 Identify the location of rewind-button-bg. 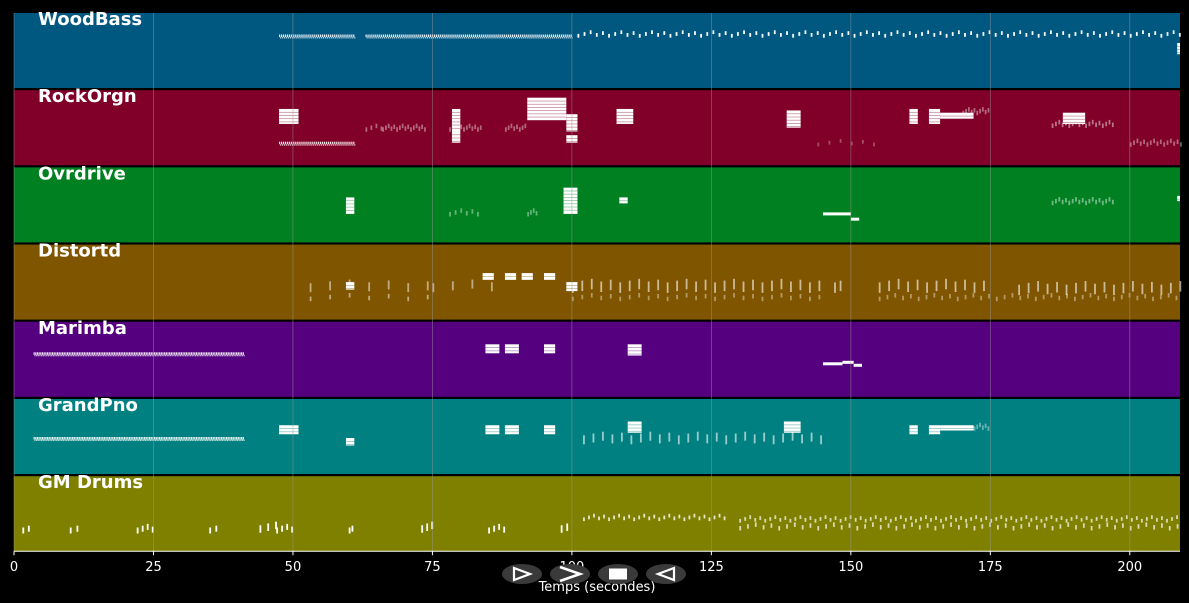
(666, 574).